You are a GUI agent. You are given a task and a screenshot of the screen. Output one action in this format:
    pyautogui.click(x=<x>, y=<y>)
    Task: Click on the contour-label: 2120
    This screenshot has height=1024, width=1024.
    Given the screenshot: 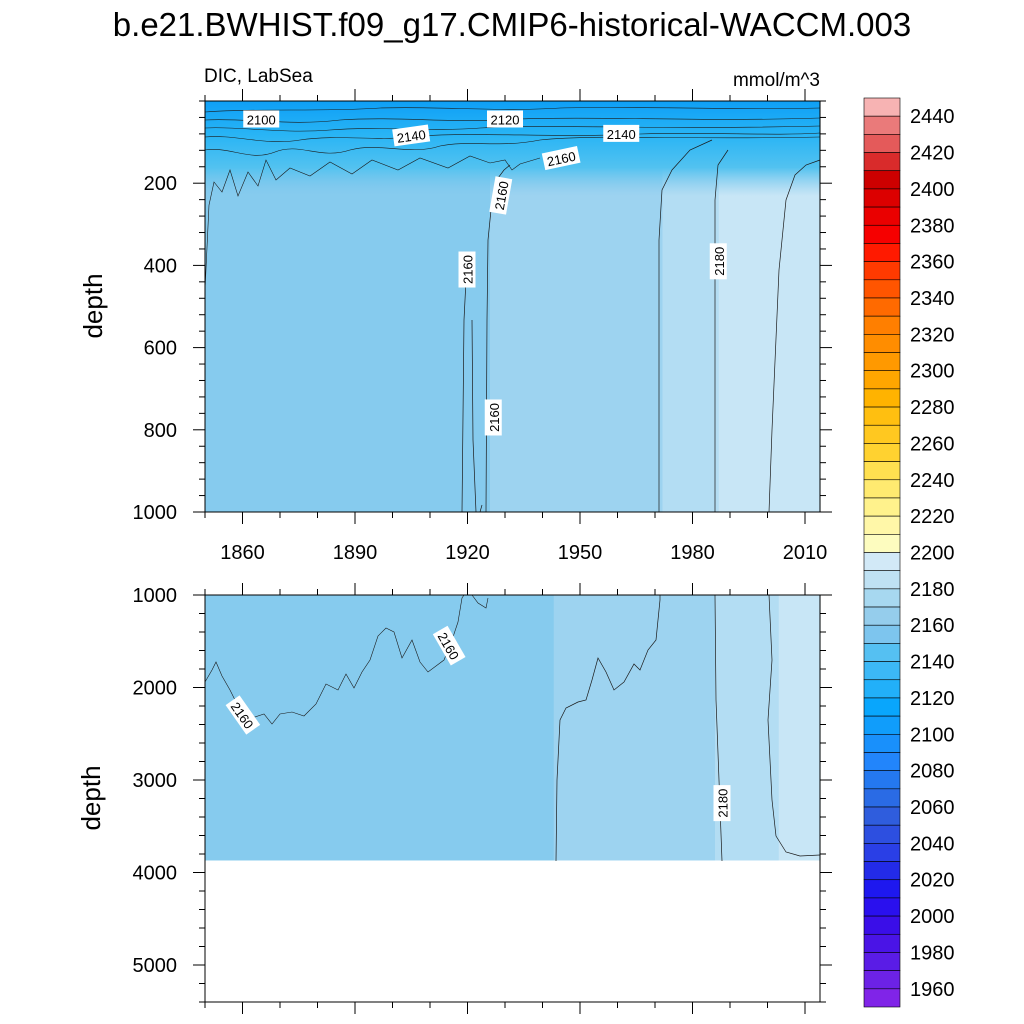 What is the action you would take?
    pyautogui.click(x=505, y=119)
    